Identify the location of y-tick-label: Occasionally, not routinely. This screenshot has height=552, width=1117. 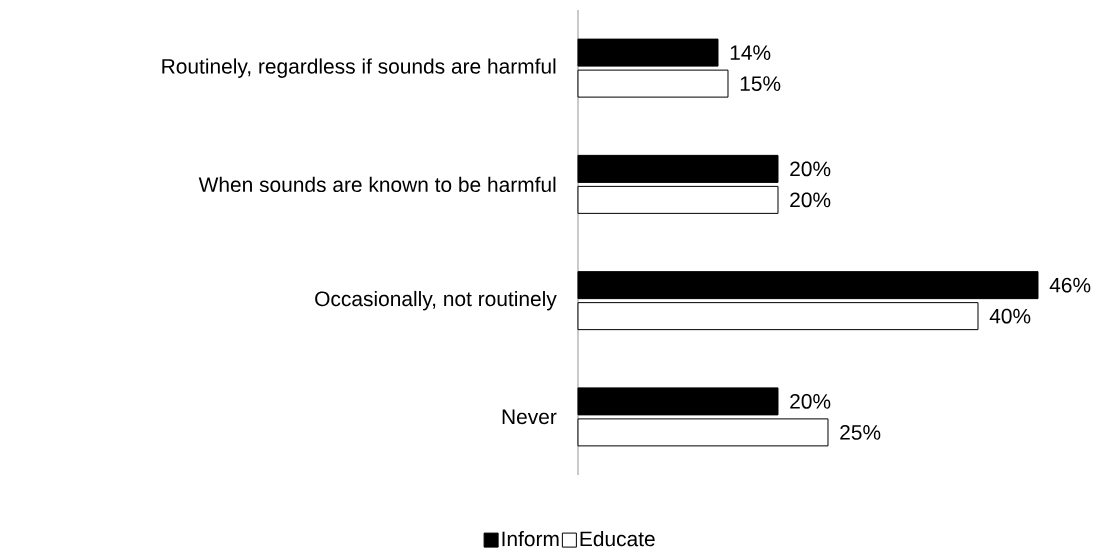
(436, 300).